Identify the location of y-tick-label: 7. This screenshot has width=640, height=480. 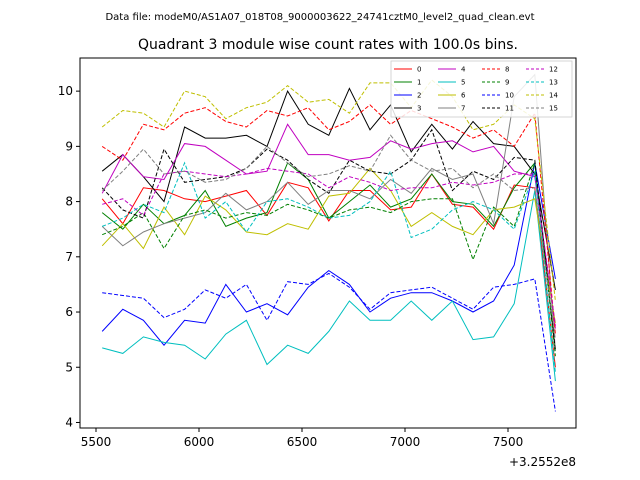
(69, 257).